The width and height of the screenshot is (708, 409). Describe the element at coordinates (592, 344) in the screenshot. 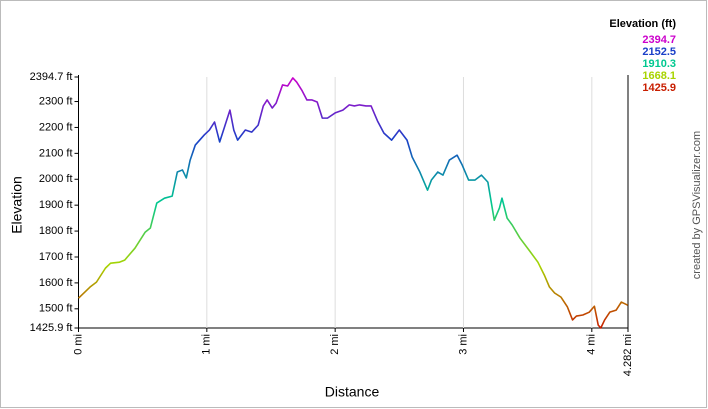

I see `x-tick-label: 4 mi` at that location.